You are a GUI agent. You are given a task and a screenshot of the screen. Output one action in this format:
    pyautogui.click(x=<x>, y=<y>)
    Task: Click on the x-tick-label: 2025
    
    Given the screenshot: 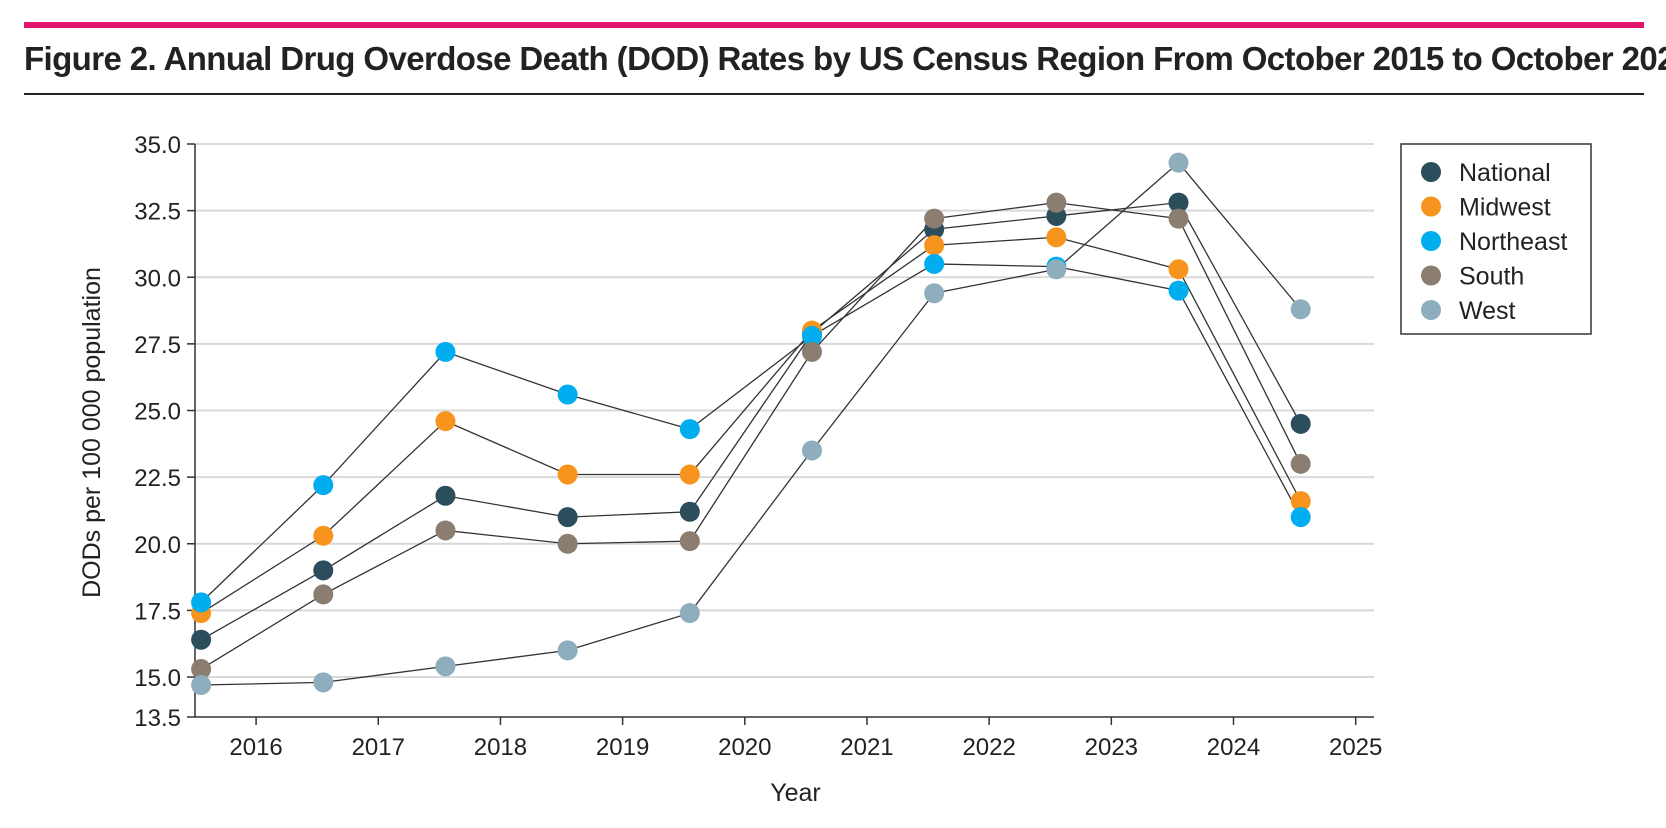 What is the action you would take?
    pyautogui.click(x=1355, y=747)
    